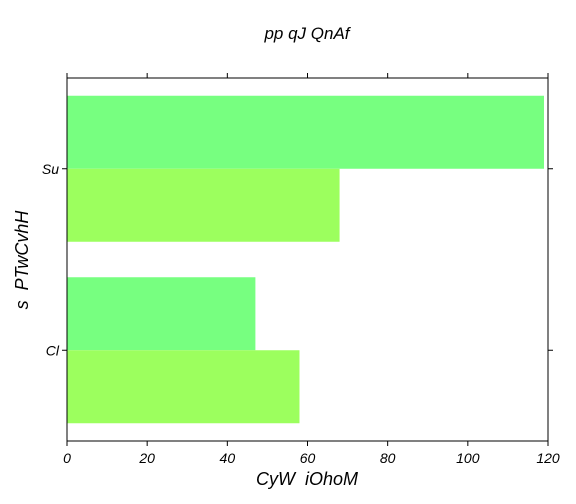 This screenshot has height=504, width=576. What do you see at coordinates (228, 458) in the screenshot?
I see `x-tick-label: 40` at bounding box center [228, 458].